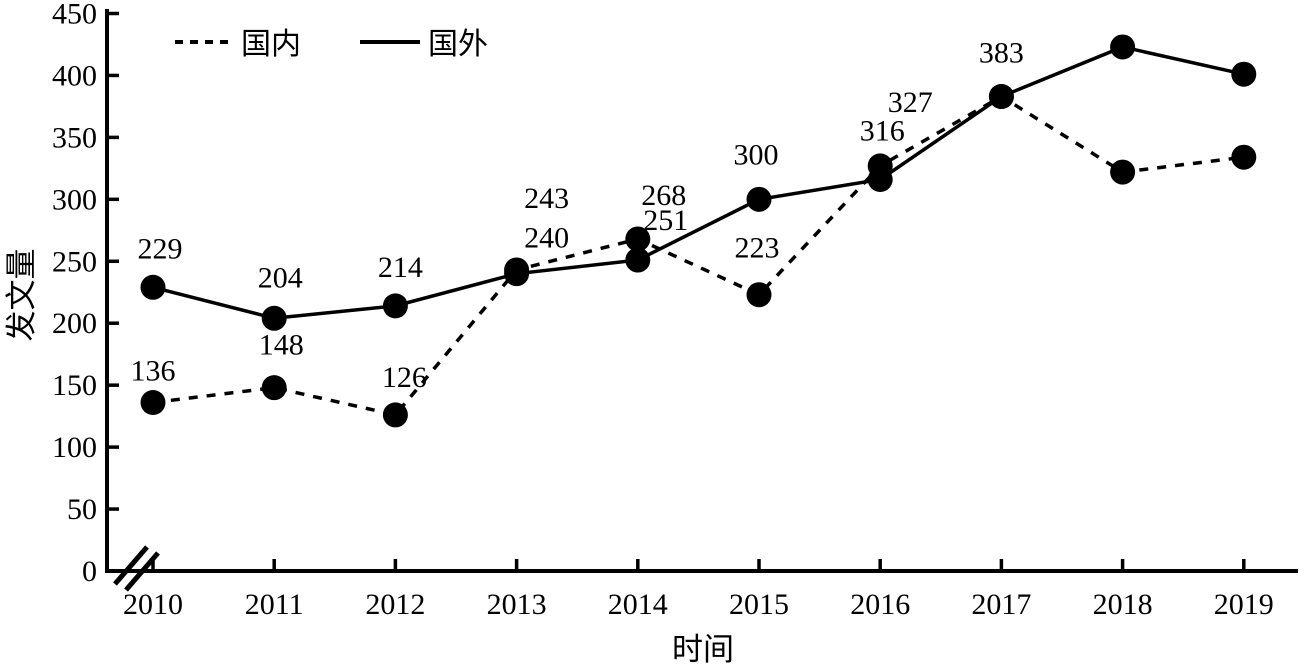  What do you see at coordinates (21, 295) in the screenshot?
I see `y-axis-title: 发文量` at bounding box center [21, 295].